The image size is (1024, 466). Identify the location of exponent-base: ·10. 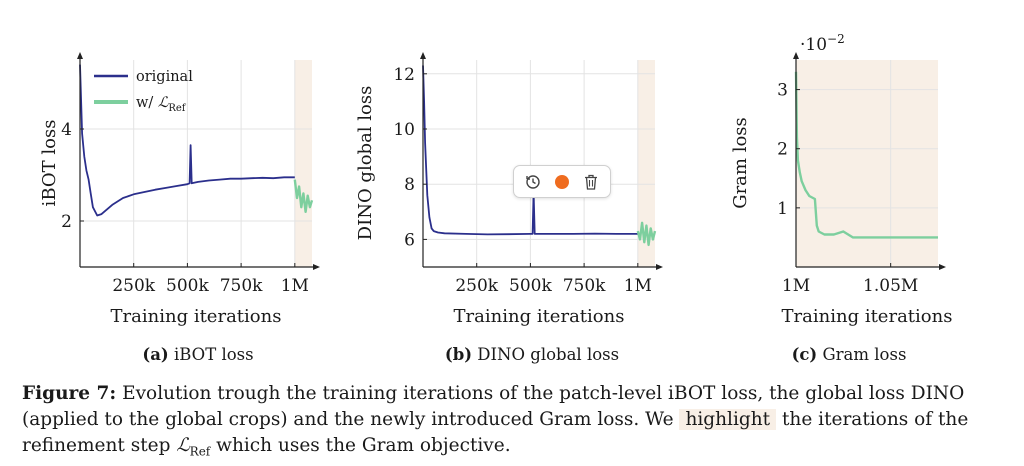
(813, 45).